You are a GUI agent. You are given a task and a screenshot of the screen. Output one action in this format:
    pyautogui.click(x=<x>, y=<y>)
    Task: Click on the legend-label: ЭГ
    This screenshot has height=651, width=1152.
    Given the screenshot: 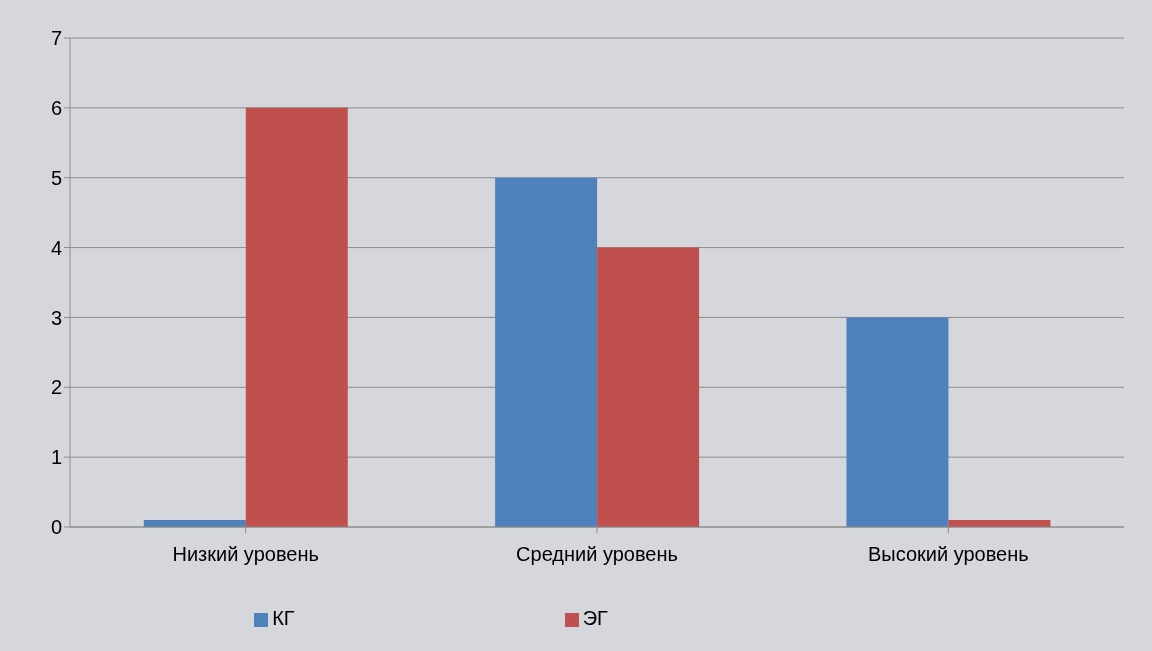 What is the action you would take?
    pyautogui.click(x=595, y=618)
    